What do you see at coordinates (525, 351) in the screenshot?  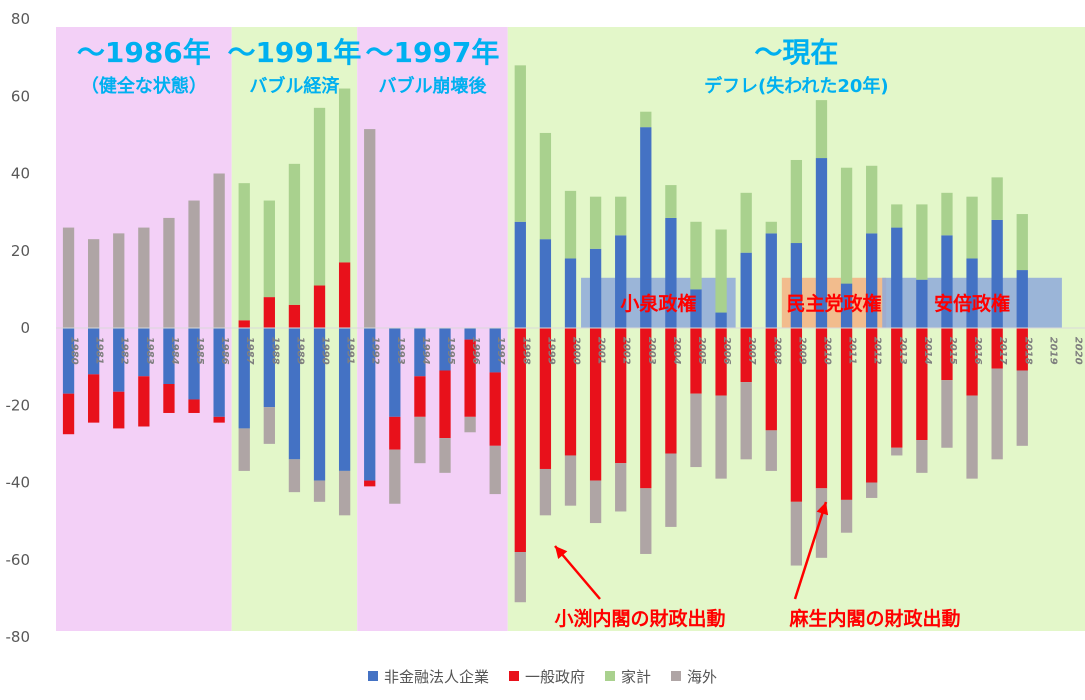 I see `x-tick-label-1998: 1998` at bounding box center [525, 351].